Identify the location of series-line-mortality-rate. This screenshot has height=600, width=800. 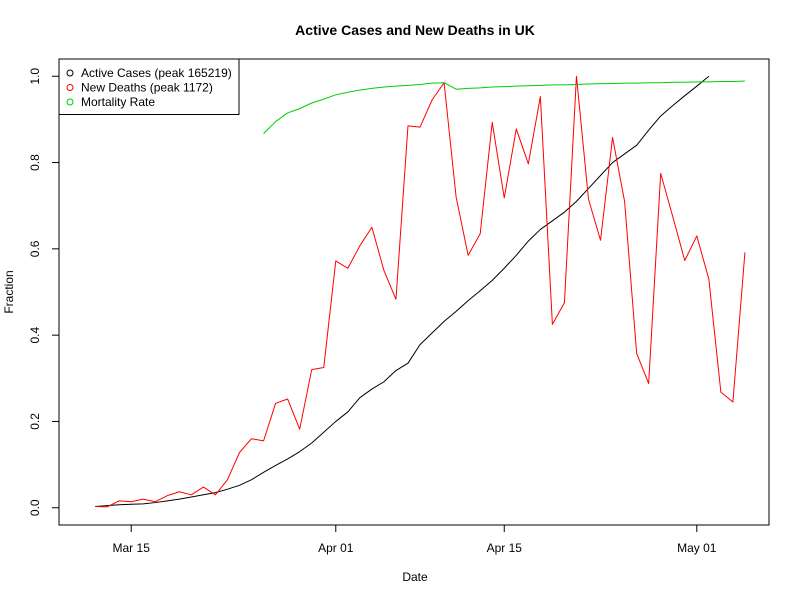
(504, 107).